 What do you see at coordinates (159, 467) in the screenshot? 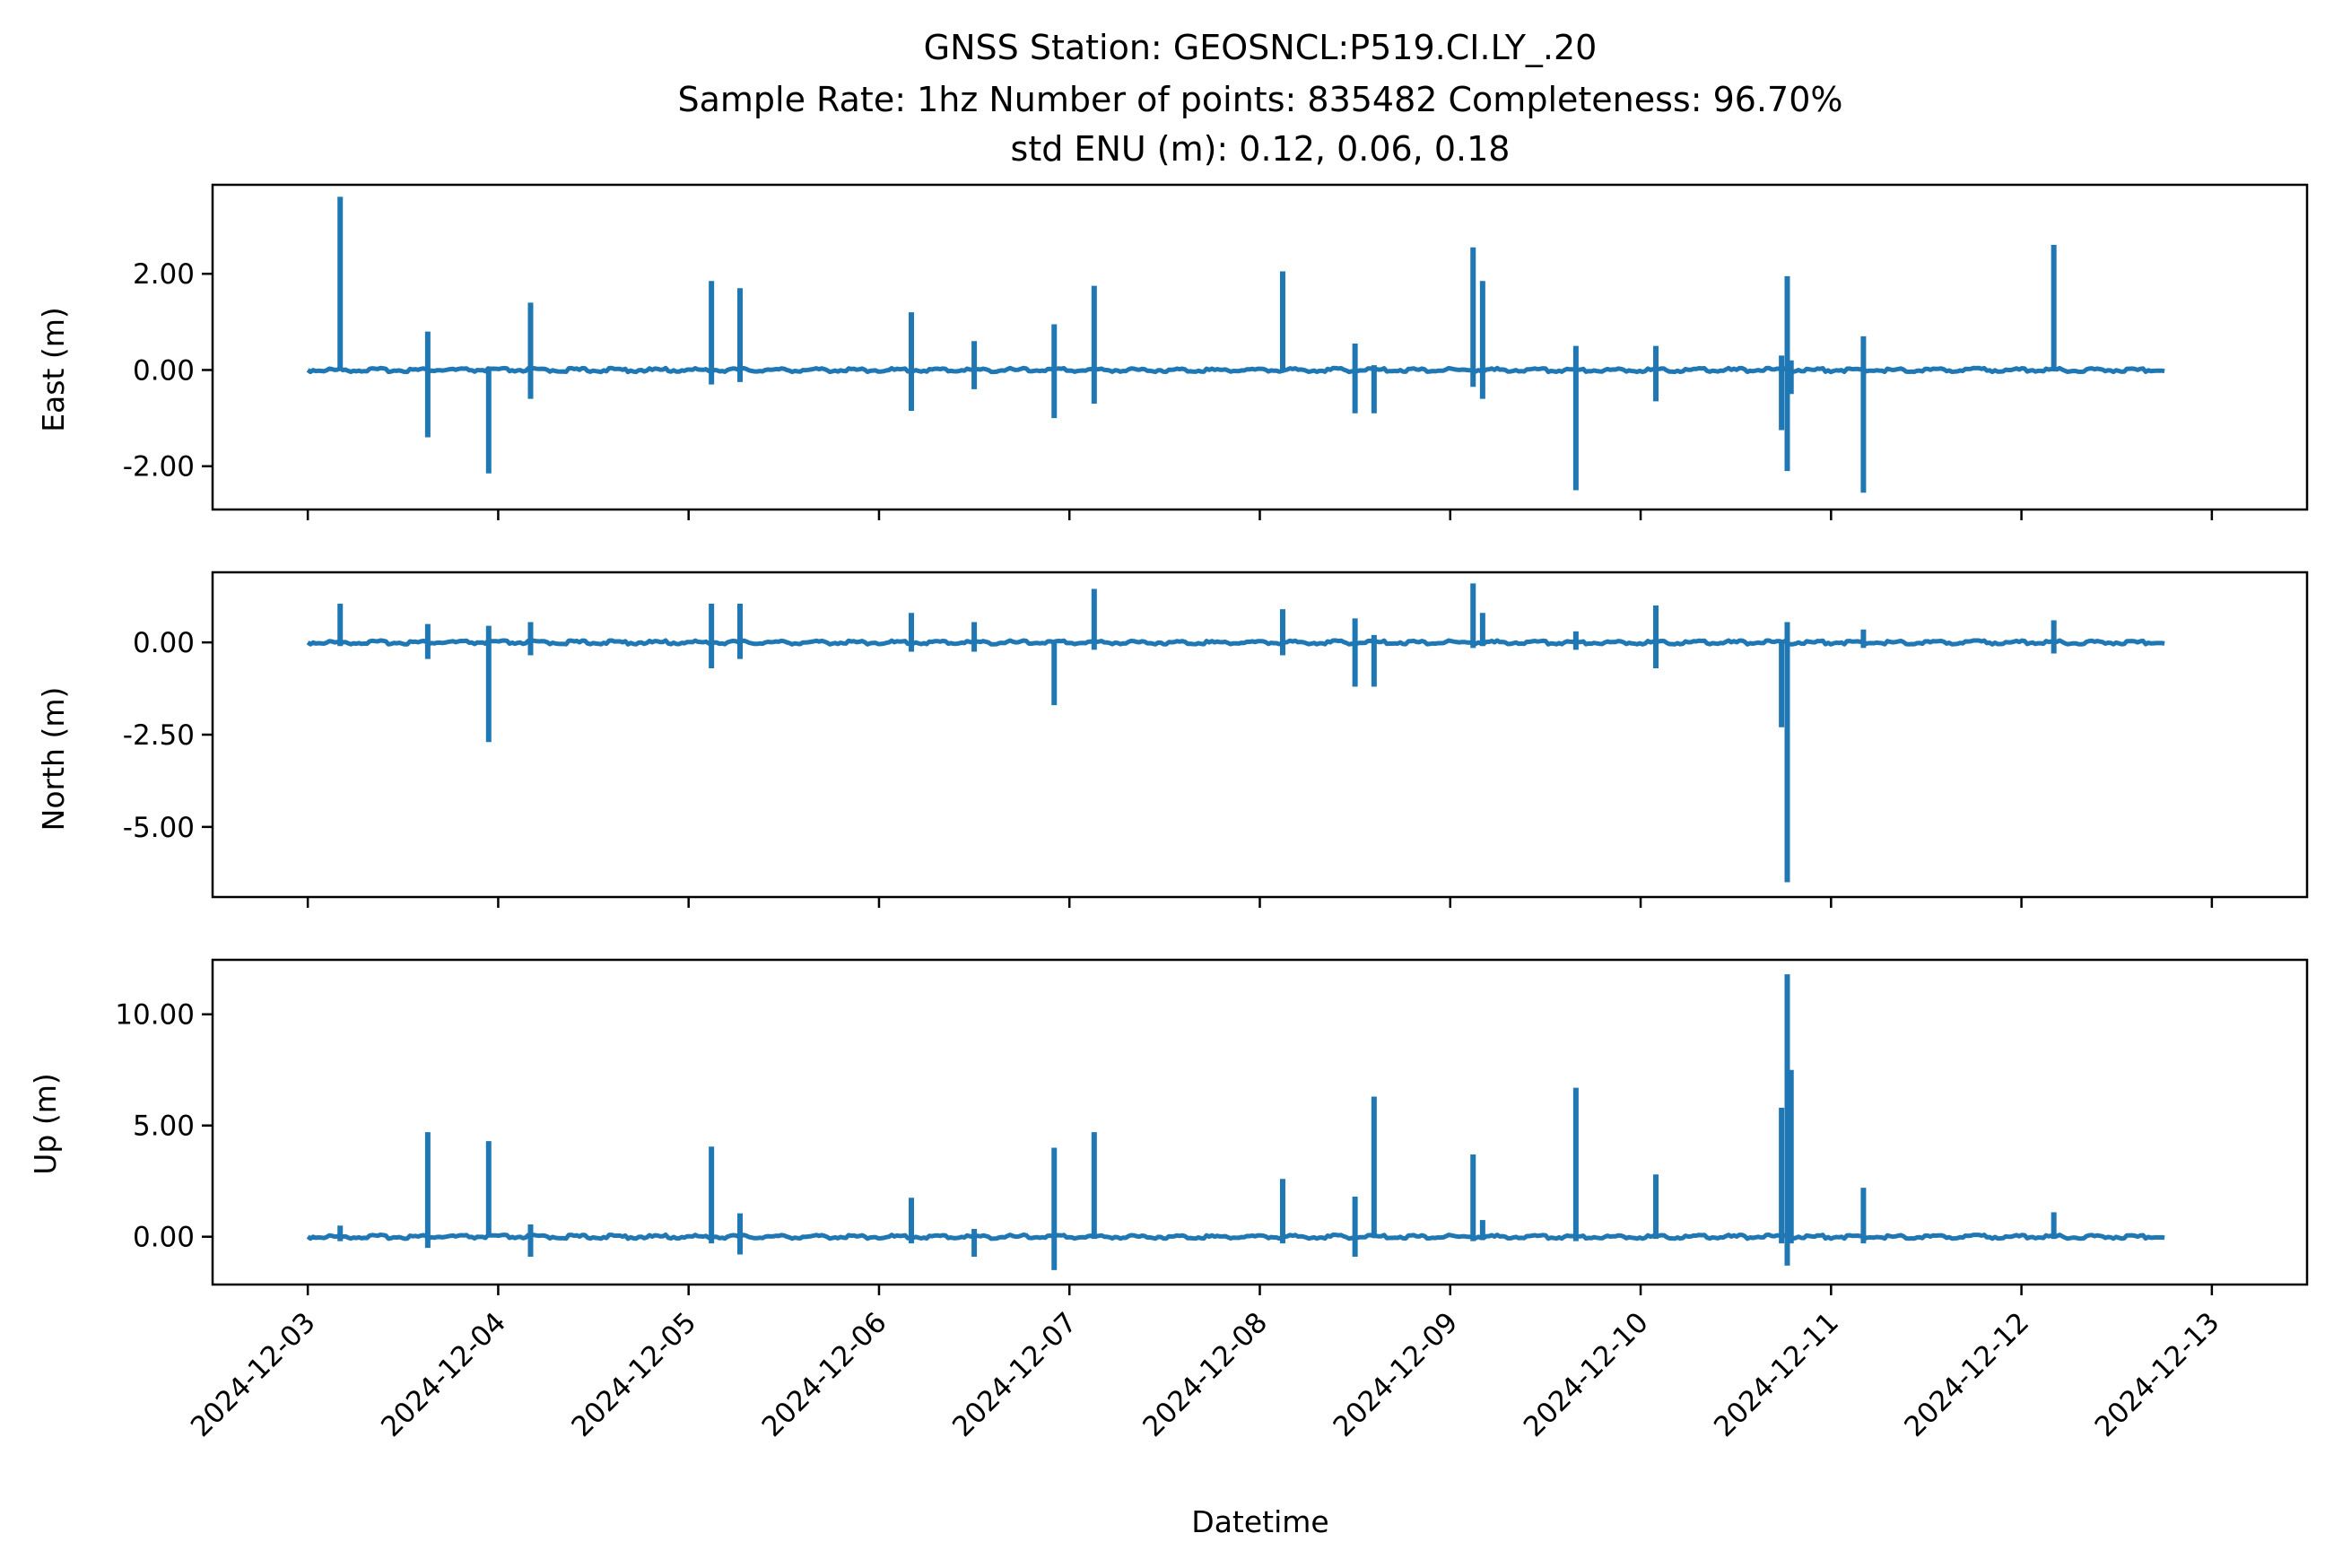
I see `east-ytick-label-2: -2.00` at bounding box center [159, 467].